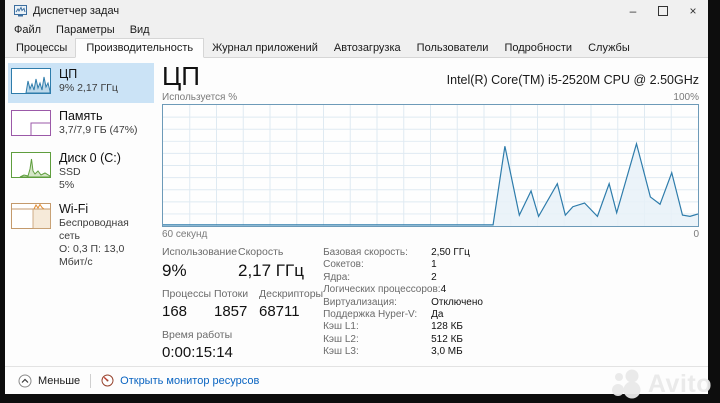 Image resolution: width=720 pixels, height=403 pixels. What do you see at coordinates (174, 271) in the screenshot?
I see `usage-value: 9%` at bounding box center [174, 271].